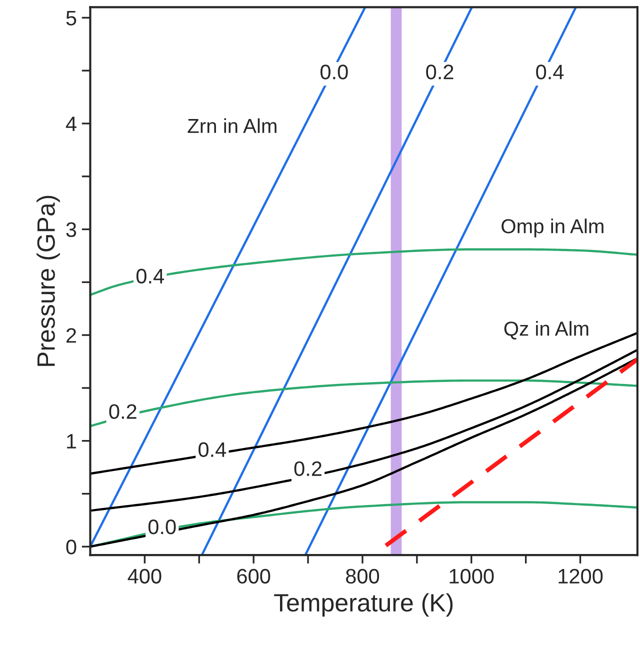  I want to click on y-tick-label: 4, so click(71, 124).